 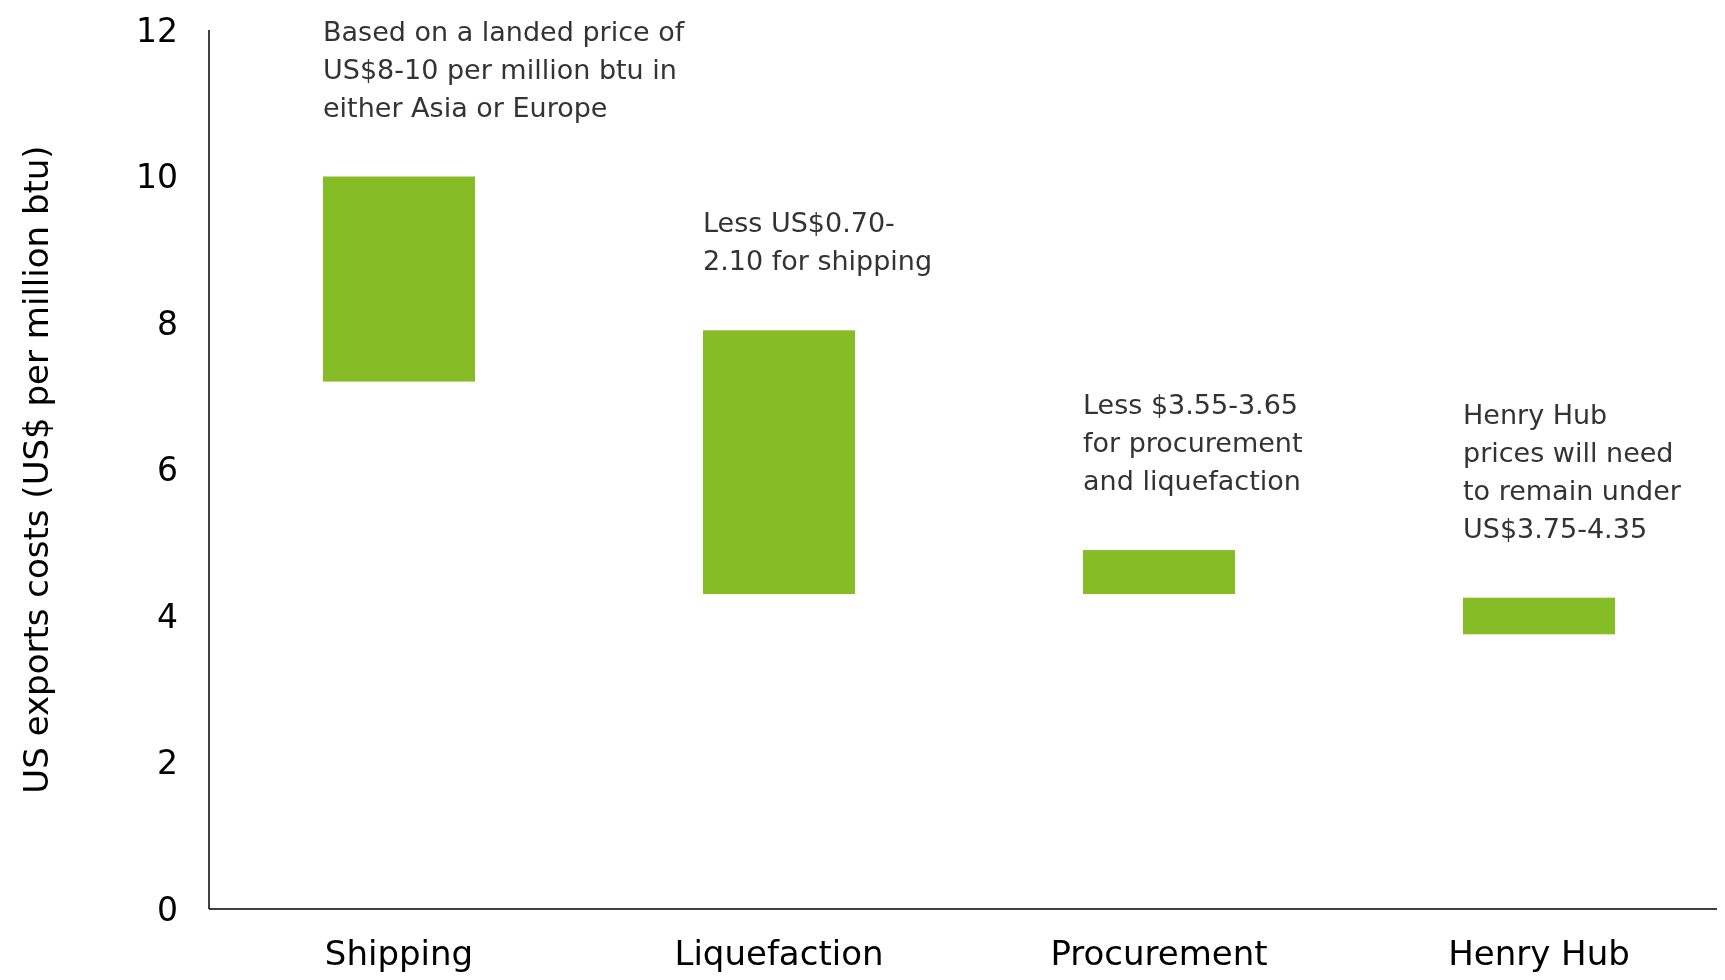 I want to click on y-axis-title: US exports costs (US$ per million btu), so click(x=36, y=469).